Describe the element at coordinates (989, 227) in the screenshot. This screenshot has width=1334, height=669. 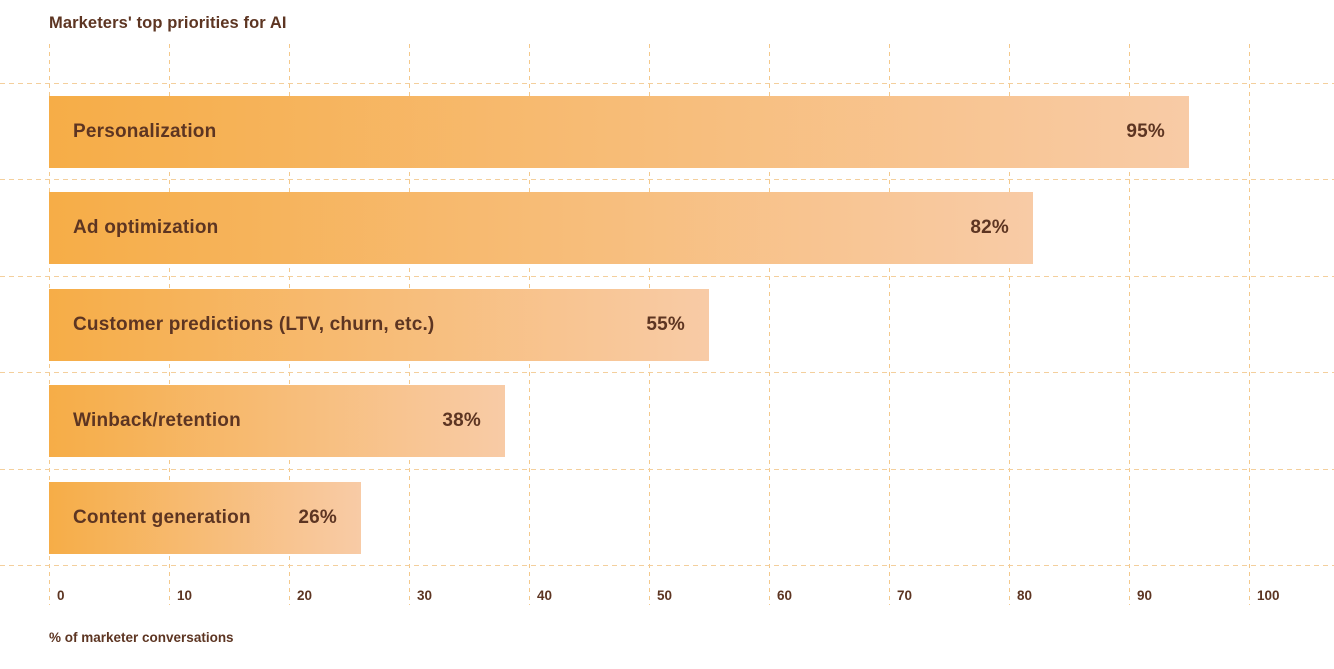
I see `bar-value-label: 82%` at that location.